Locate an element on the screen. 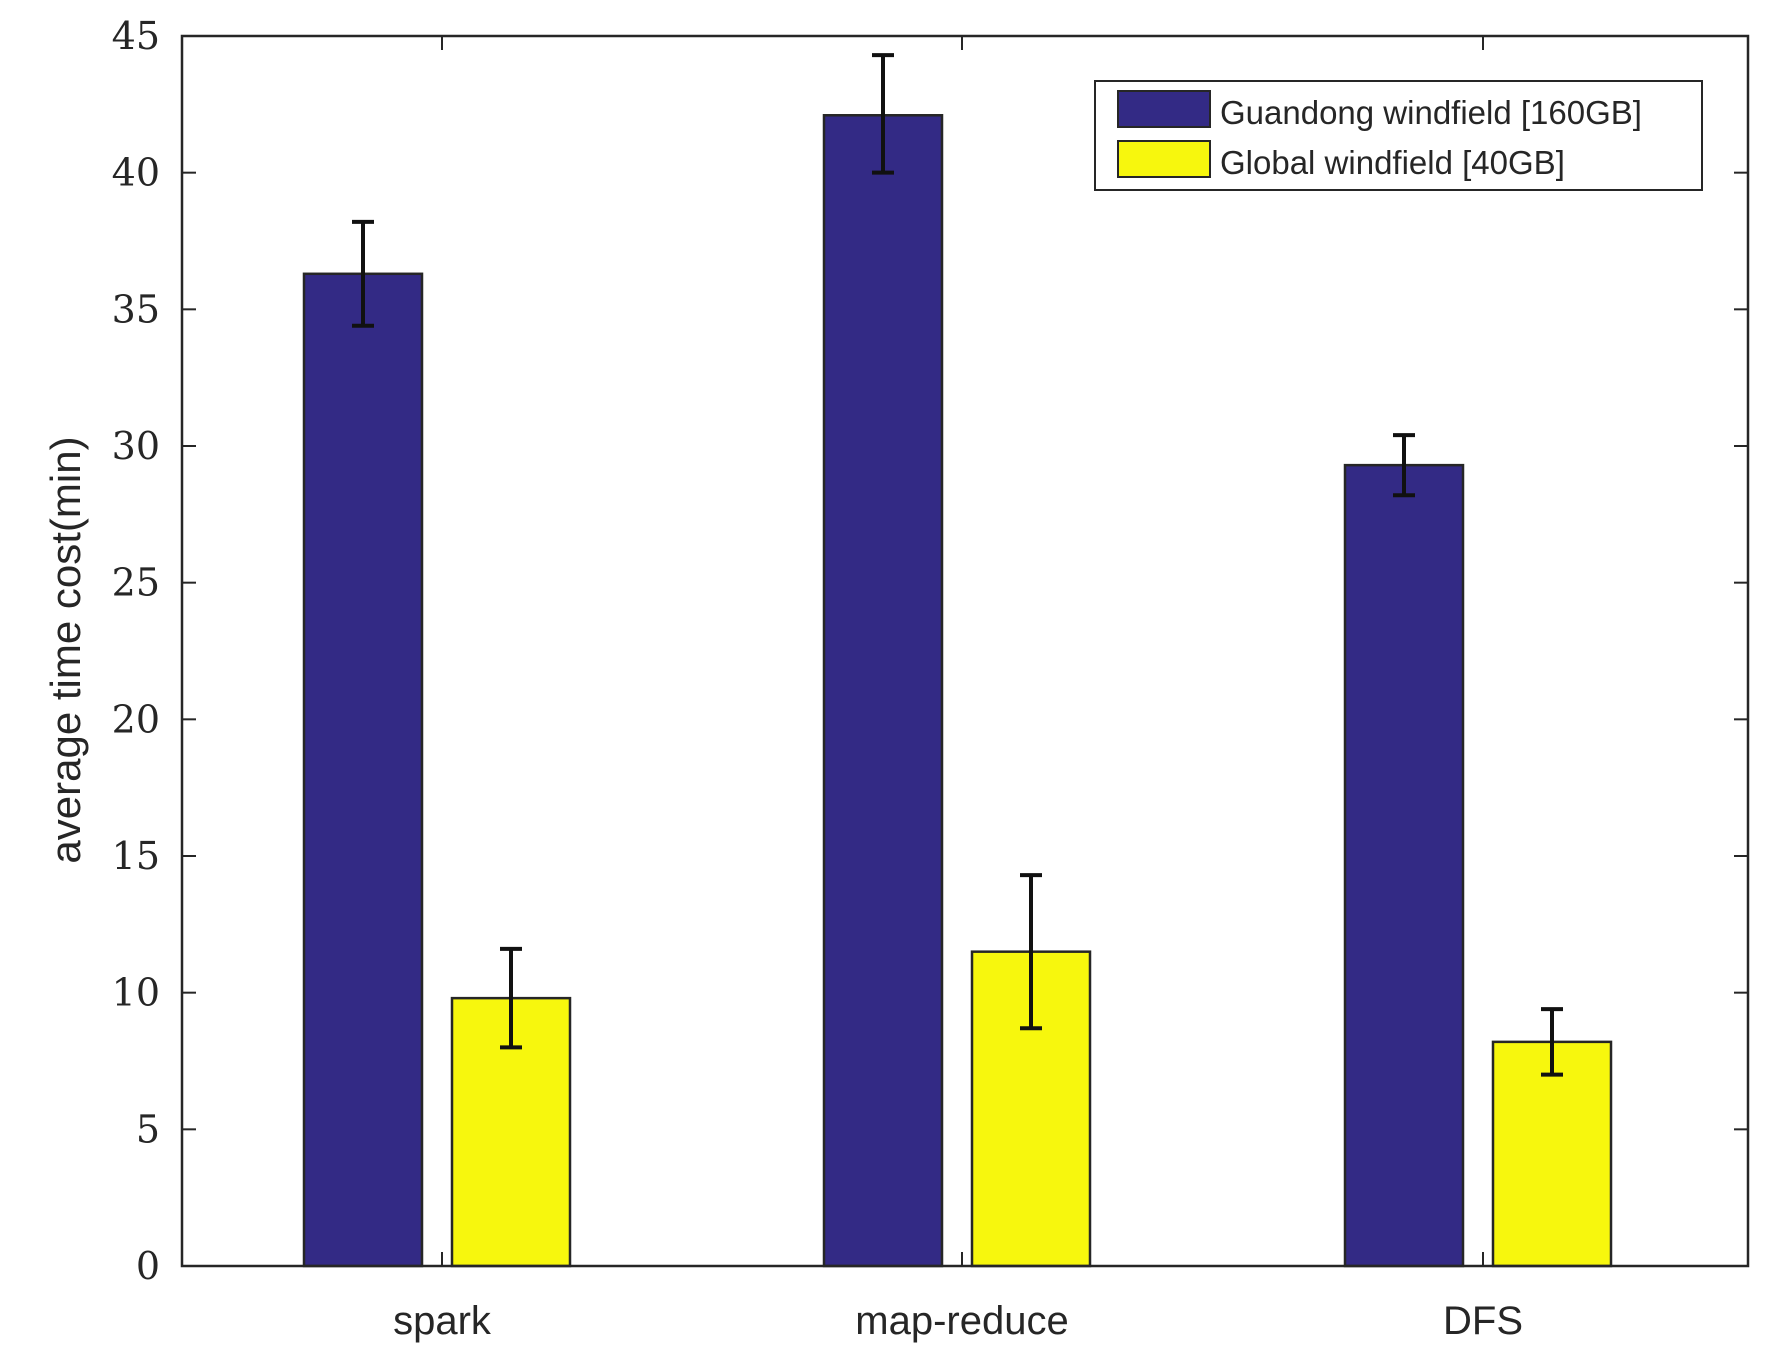 This screenshot has width=1782, height=1364. y-tick-label: 0 is located at coordinates (148, 1266).